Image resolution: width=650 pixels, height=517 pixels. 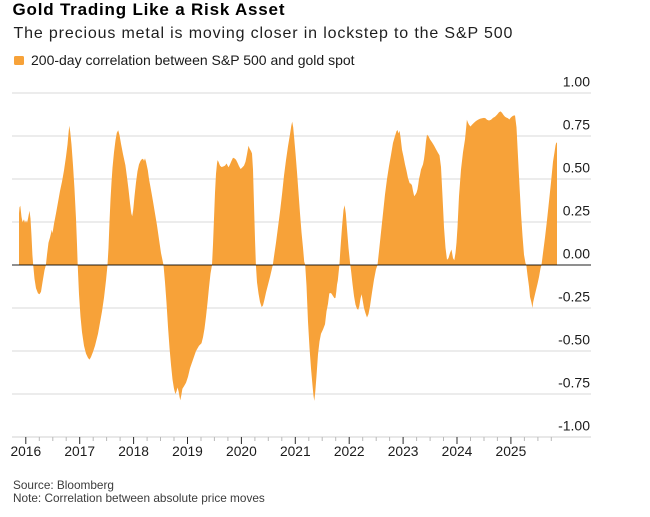 What do you see at coordinates (241, 451) in the screenshot?
I see `svg-text: 2020` at bounding box center [241, 451].